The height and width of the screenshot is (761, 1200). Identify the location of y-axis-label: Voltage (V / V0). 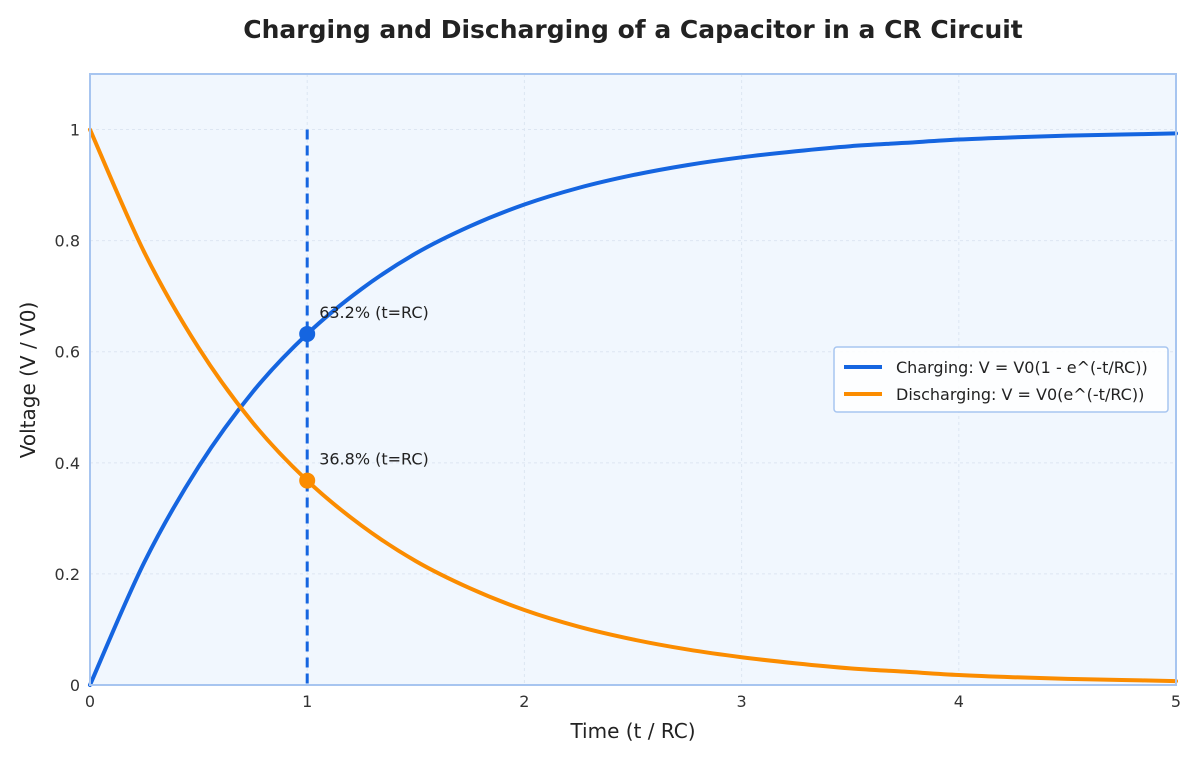
(28, 380).